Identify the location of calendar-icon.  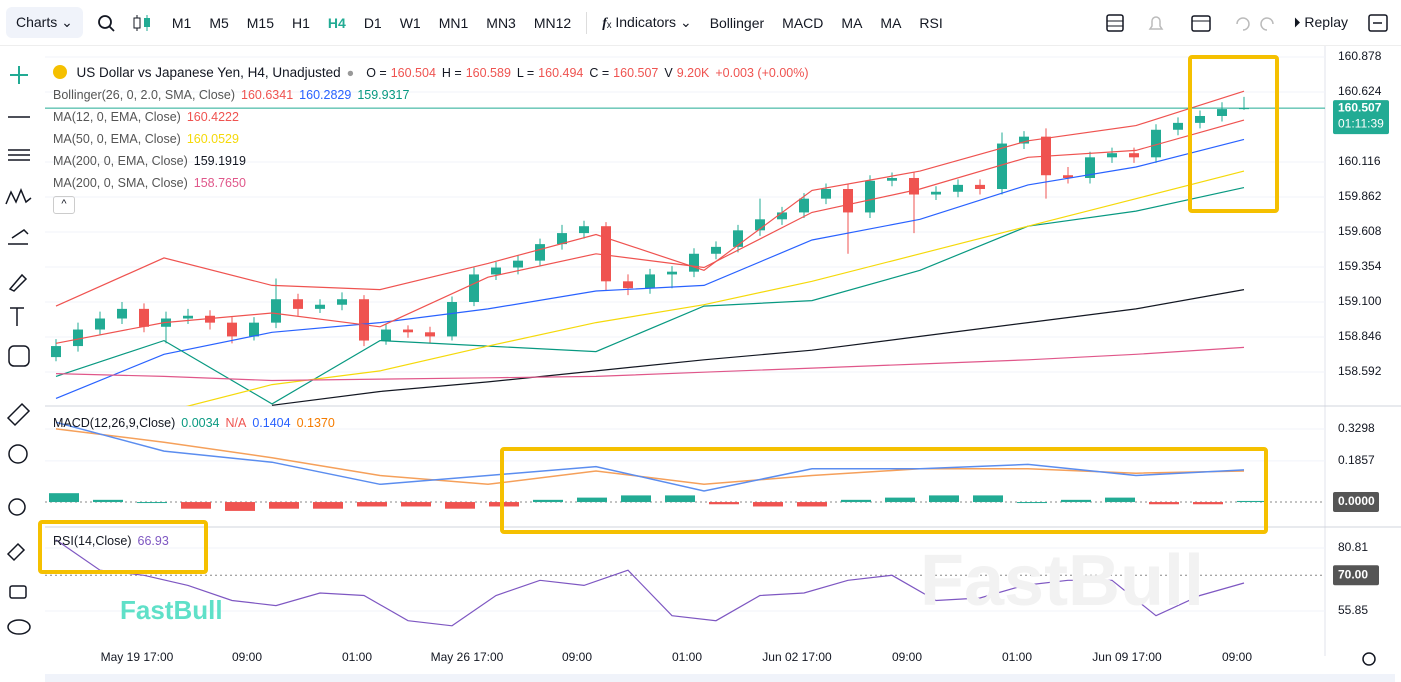
(1202, 23).